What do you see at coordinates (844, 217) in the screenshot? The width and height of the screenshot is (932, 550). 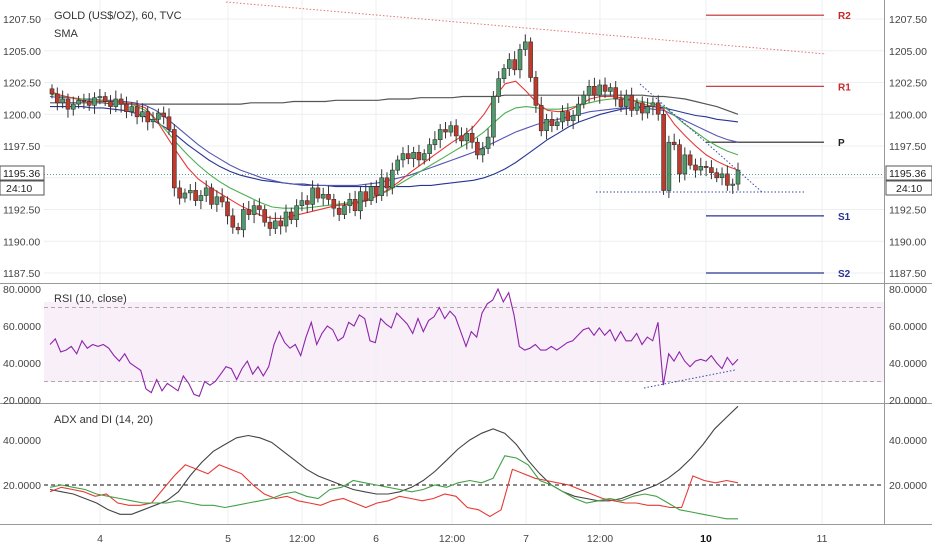 I see `pivot-label-s1: S1` at bounding box center [844, 217].